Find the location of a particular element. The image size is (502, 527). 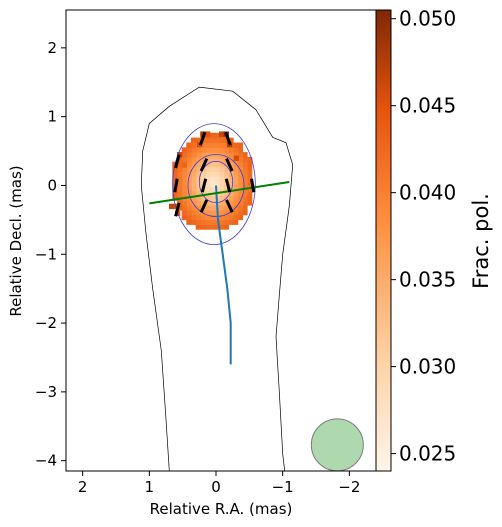

y-tick-label: −2 is located at coordinates (46, 323).